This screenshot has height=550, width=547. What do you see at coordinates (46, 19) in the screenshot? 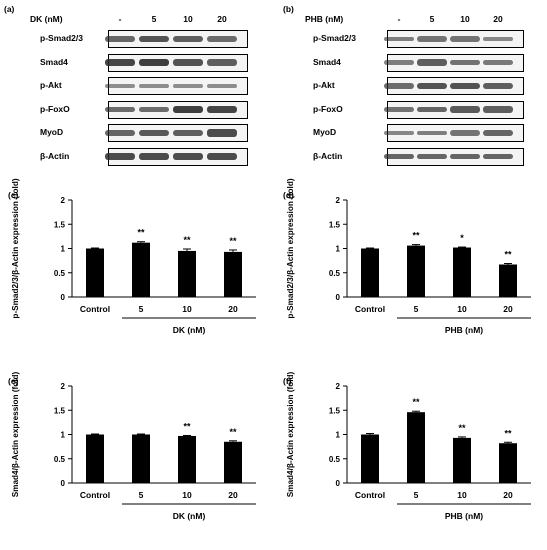
I see `treatment-label: DK (nM)` at bounding box center [46, 19].